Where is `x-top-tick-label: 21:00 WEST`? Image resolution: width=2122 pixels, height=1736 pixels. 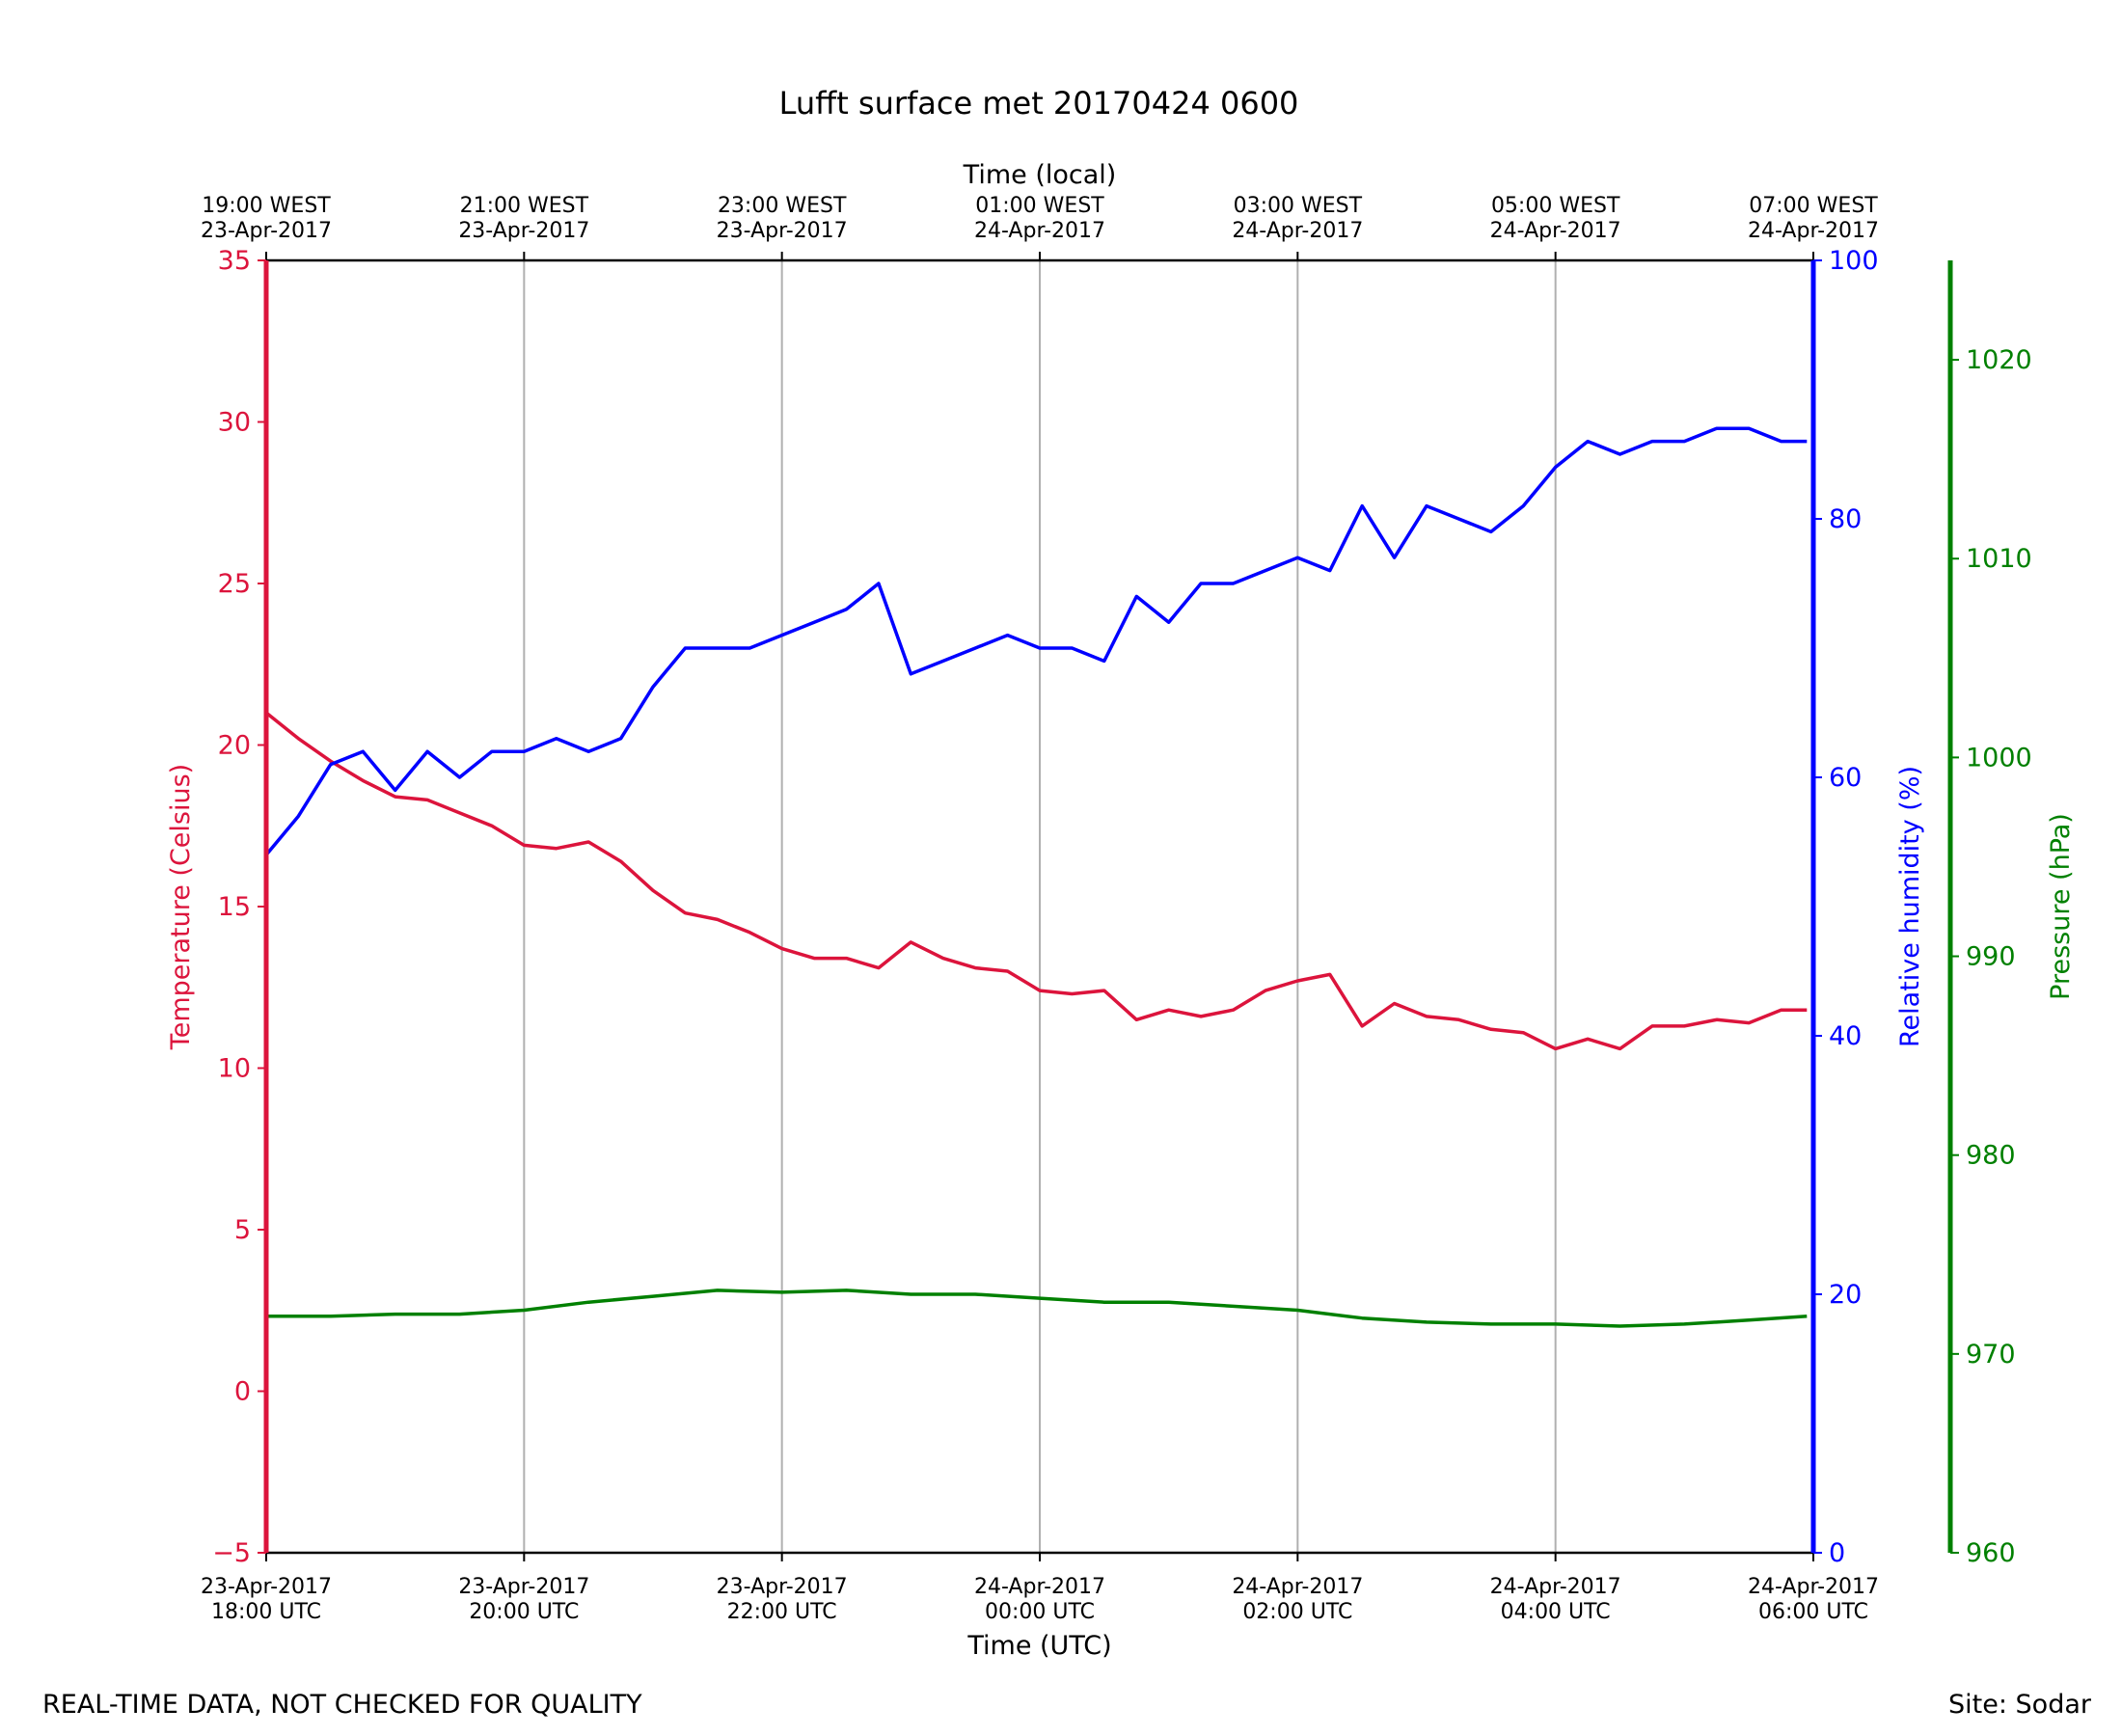
x-top-tick-label: 21:00 WEST is located at coordinates (525, 206).